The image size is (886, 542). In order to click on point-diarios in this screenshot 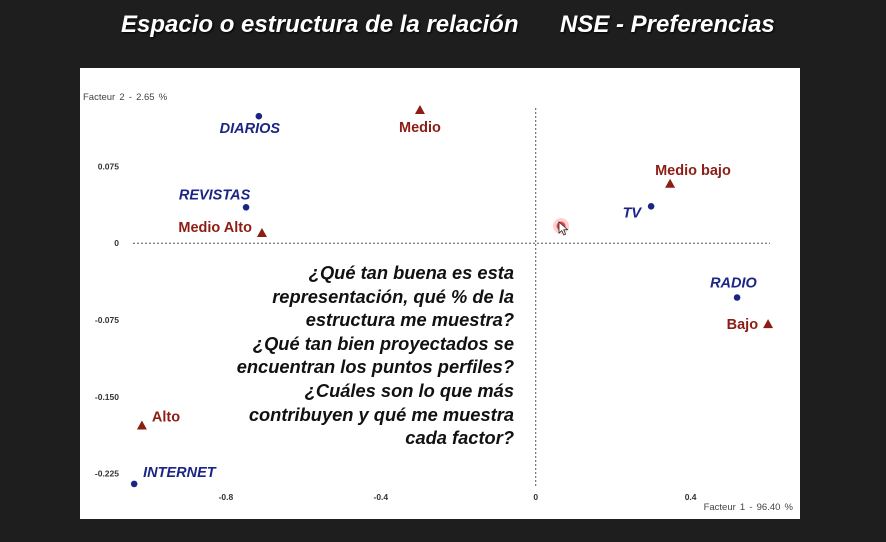, I will do `click(259, 116)`.